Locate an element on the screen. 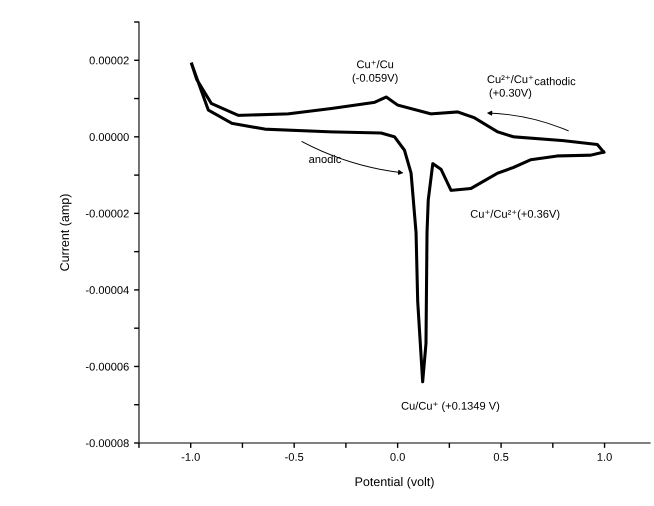 The image size is (654, 506). annotation: anodic is located at coordinates (325, 159).